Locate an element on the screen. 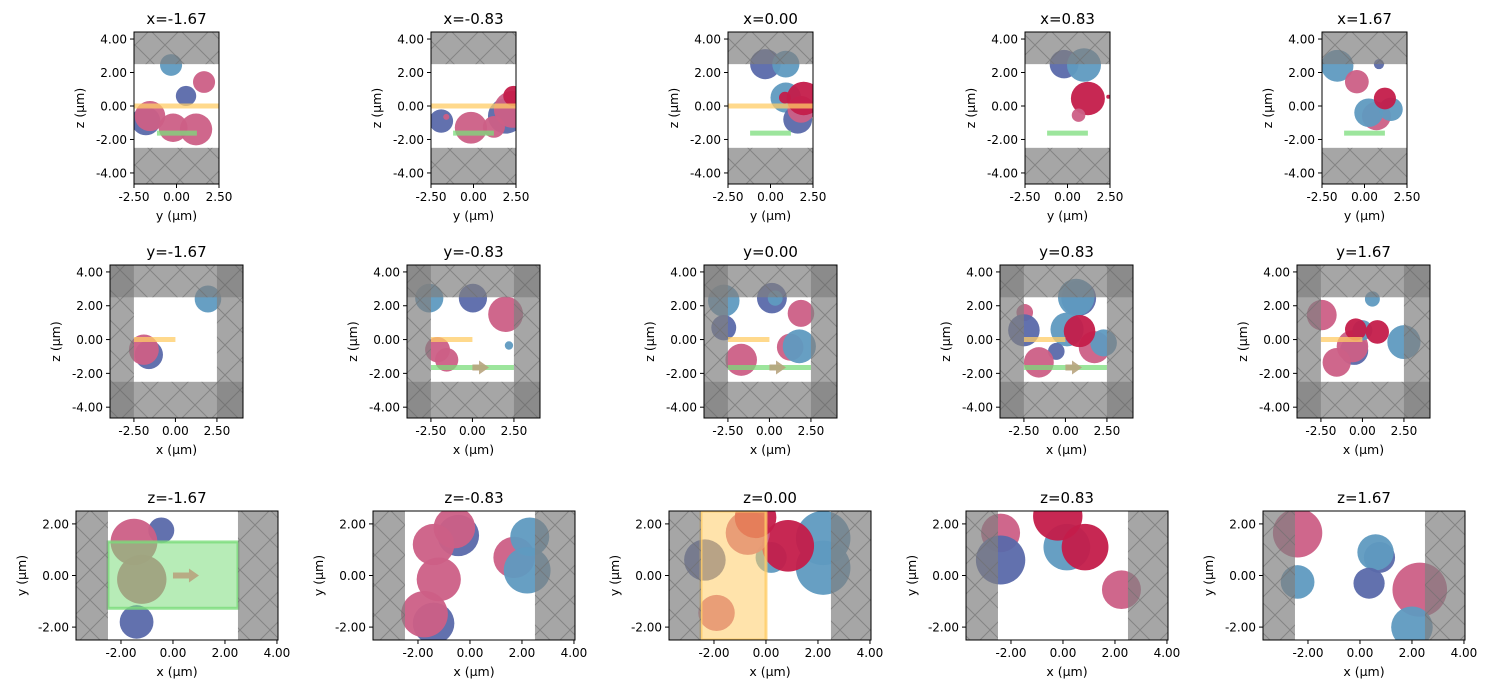  subplot-title: z=-1.67 is located at coordinates (176, 498).